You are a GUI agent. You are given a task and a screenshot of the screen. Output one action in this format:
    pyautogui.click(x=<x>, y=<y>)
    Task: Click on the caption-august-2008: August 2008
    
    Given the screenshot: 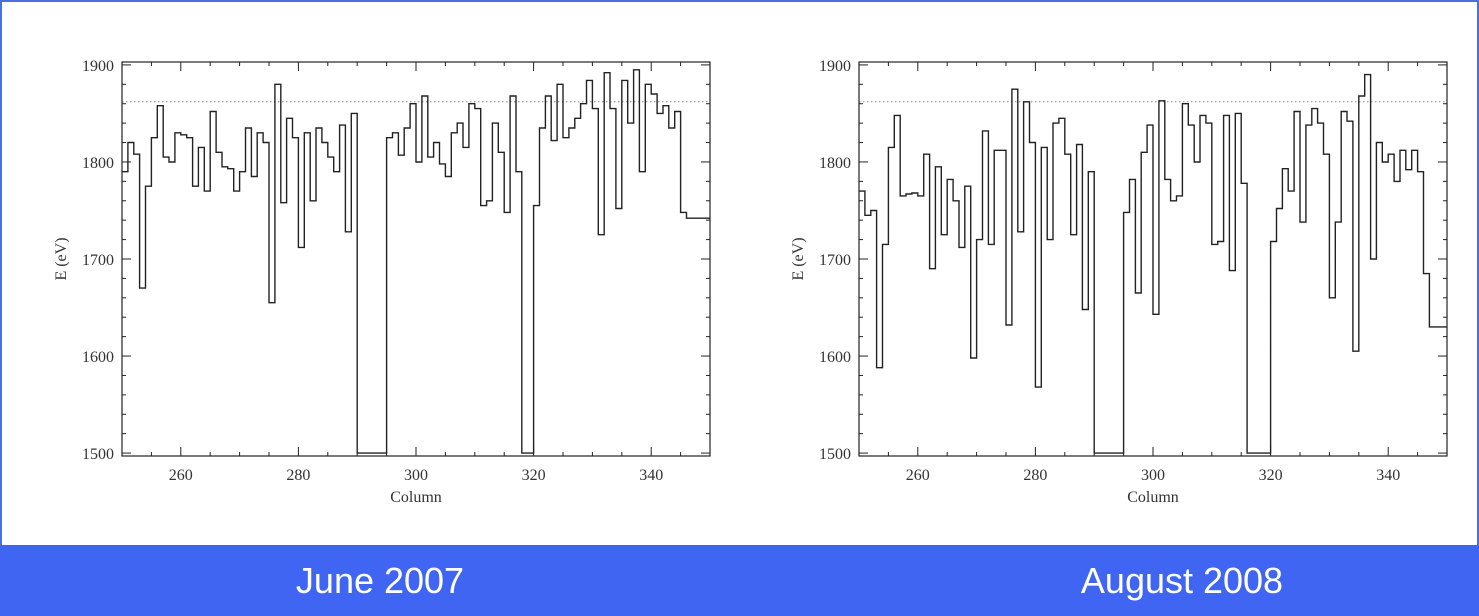 What is the action you would take?
    pyautogui.click(x=1182, y=580)
    